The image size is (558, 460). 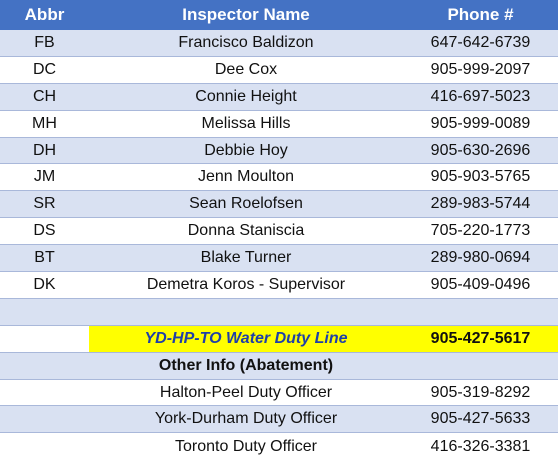 What do you see at coordinates (44, 70) in the screenshot?
I see `inspector-abbr: DC` at bounding box center [44, 70].